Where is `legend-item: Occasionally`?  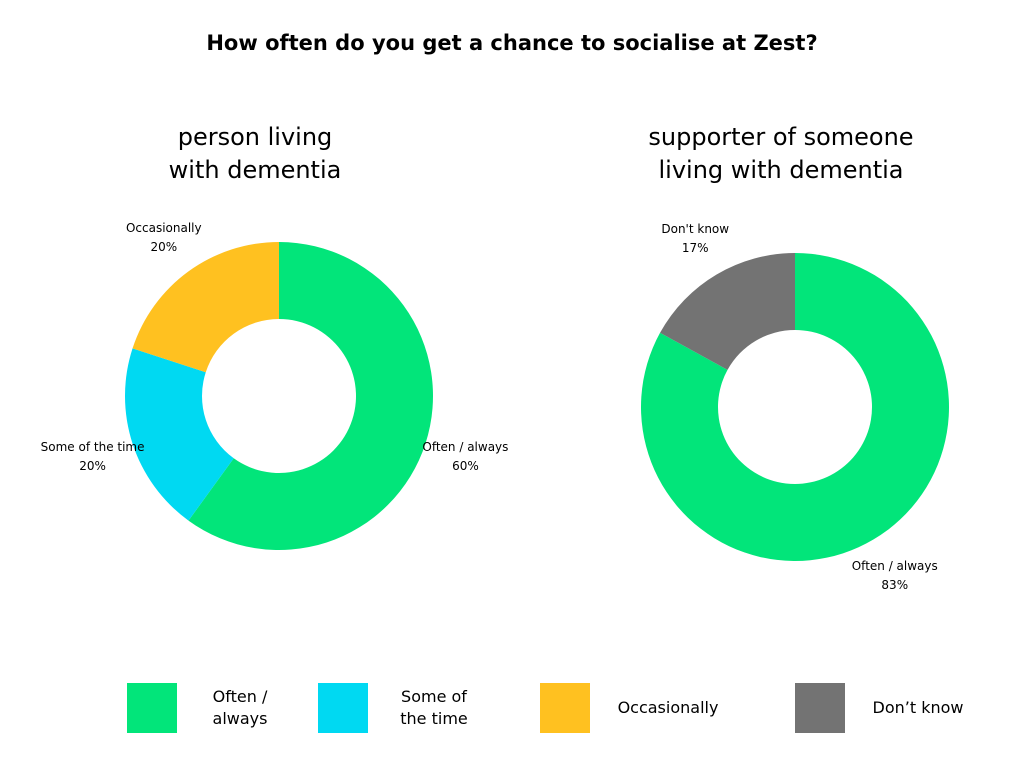 legend-item: Occasionally is located at coordinates (634, 708).